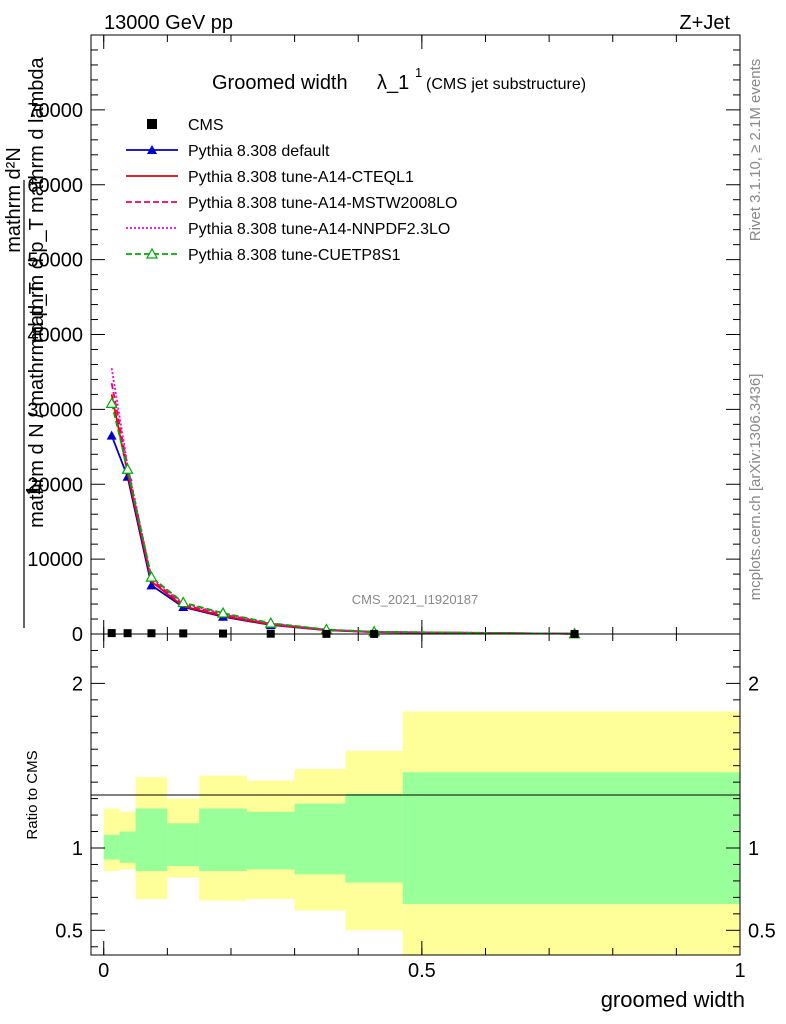 Image resolution: width=786 pixels, height=1024 pixels. I want to click on ratio-y-tick-label-right: 2, so click(753, 684).